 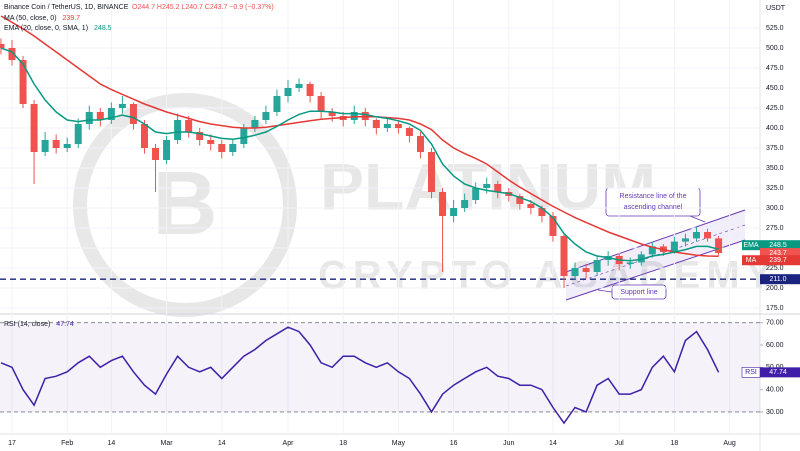 I want to click on y-tick-label: 300.0, so click(x=775, y=208).